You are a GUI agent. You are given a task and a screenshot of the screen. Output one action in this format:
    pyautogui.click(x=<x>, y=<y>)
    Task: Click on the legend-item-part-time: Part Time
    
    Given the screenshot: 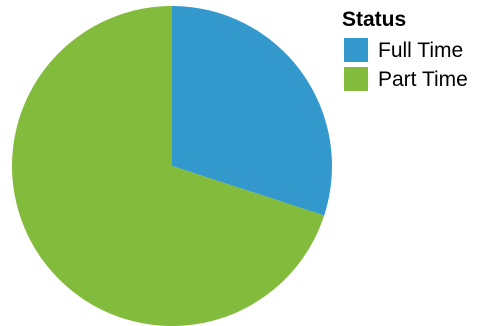 What is the action you would take?
    pyautogui.click(x=406, y=79)
    